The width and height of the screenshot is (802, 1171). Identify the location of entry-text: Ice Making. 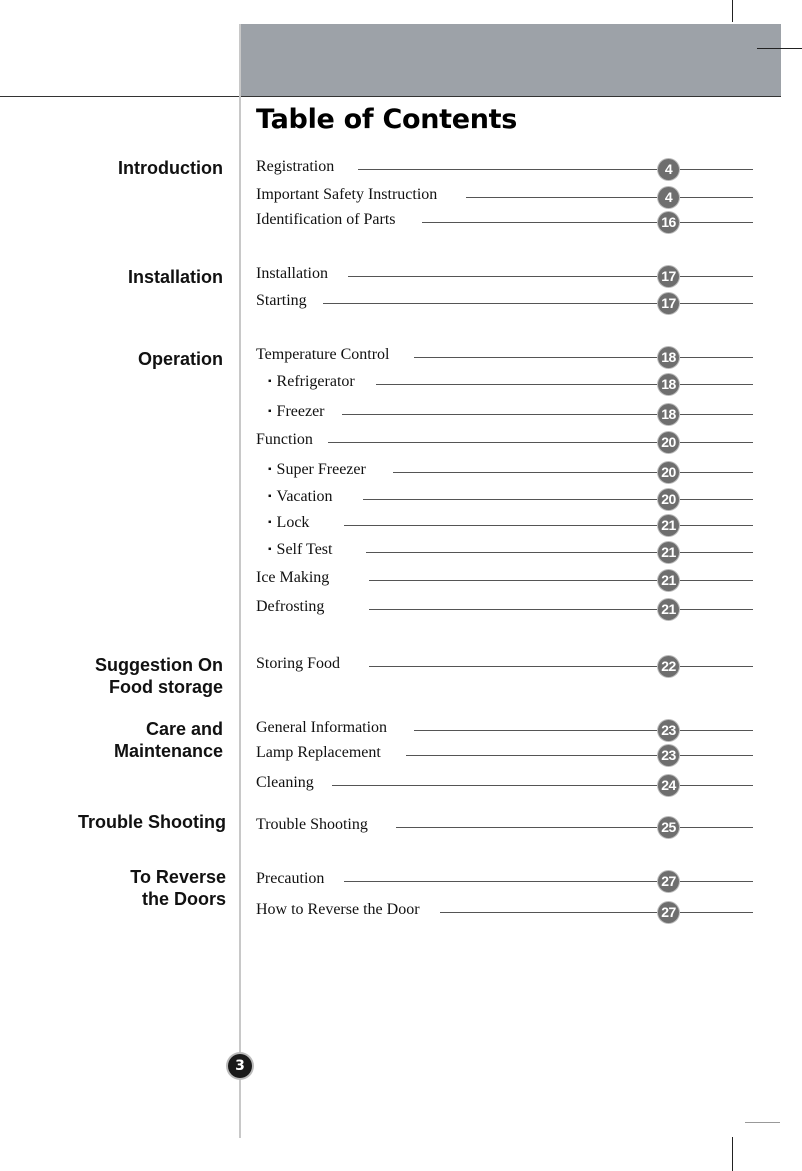
(293, 577).